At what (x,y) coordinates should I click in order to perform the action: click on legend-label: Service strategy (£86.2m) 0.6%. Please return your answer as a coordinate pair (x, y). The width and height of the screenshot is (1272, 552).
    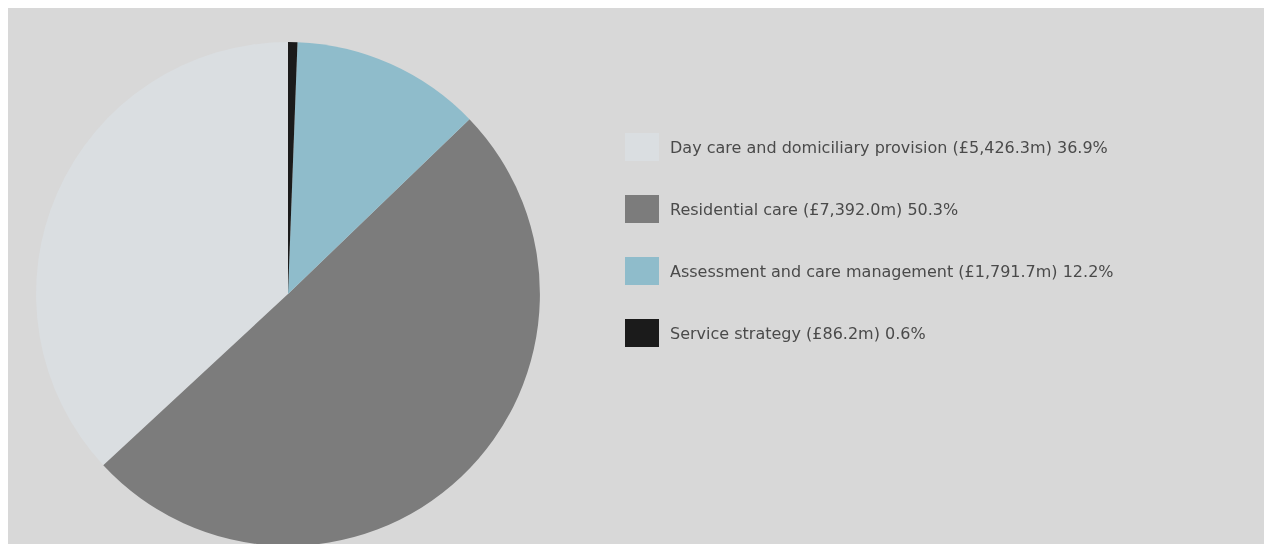
    Looking at the image, I should click on (798, 333).